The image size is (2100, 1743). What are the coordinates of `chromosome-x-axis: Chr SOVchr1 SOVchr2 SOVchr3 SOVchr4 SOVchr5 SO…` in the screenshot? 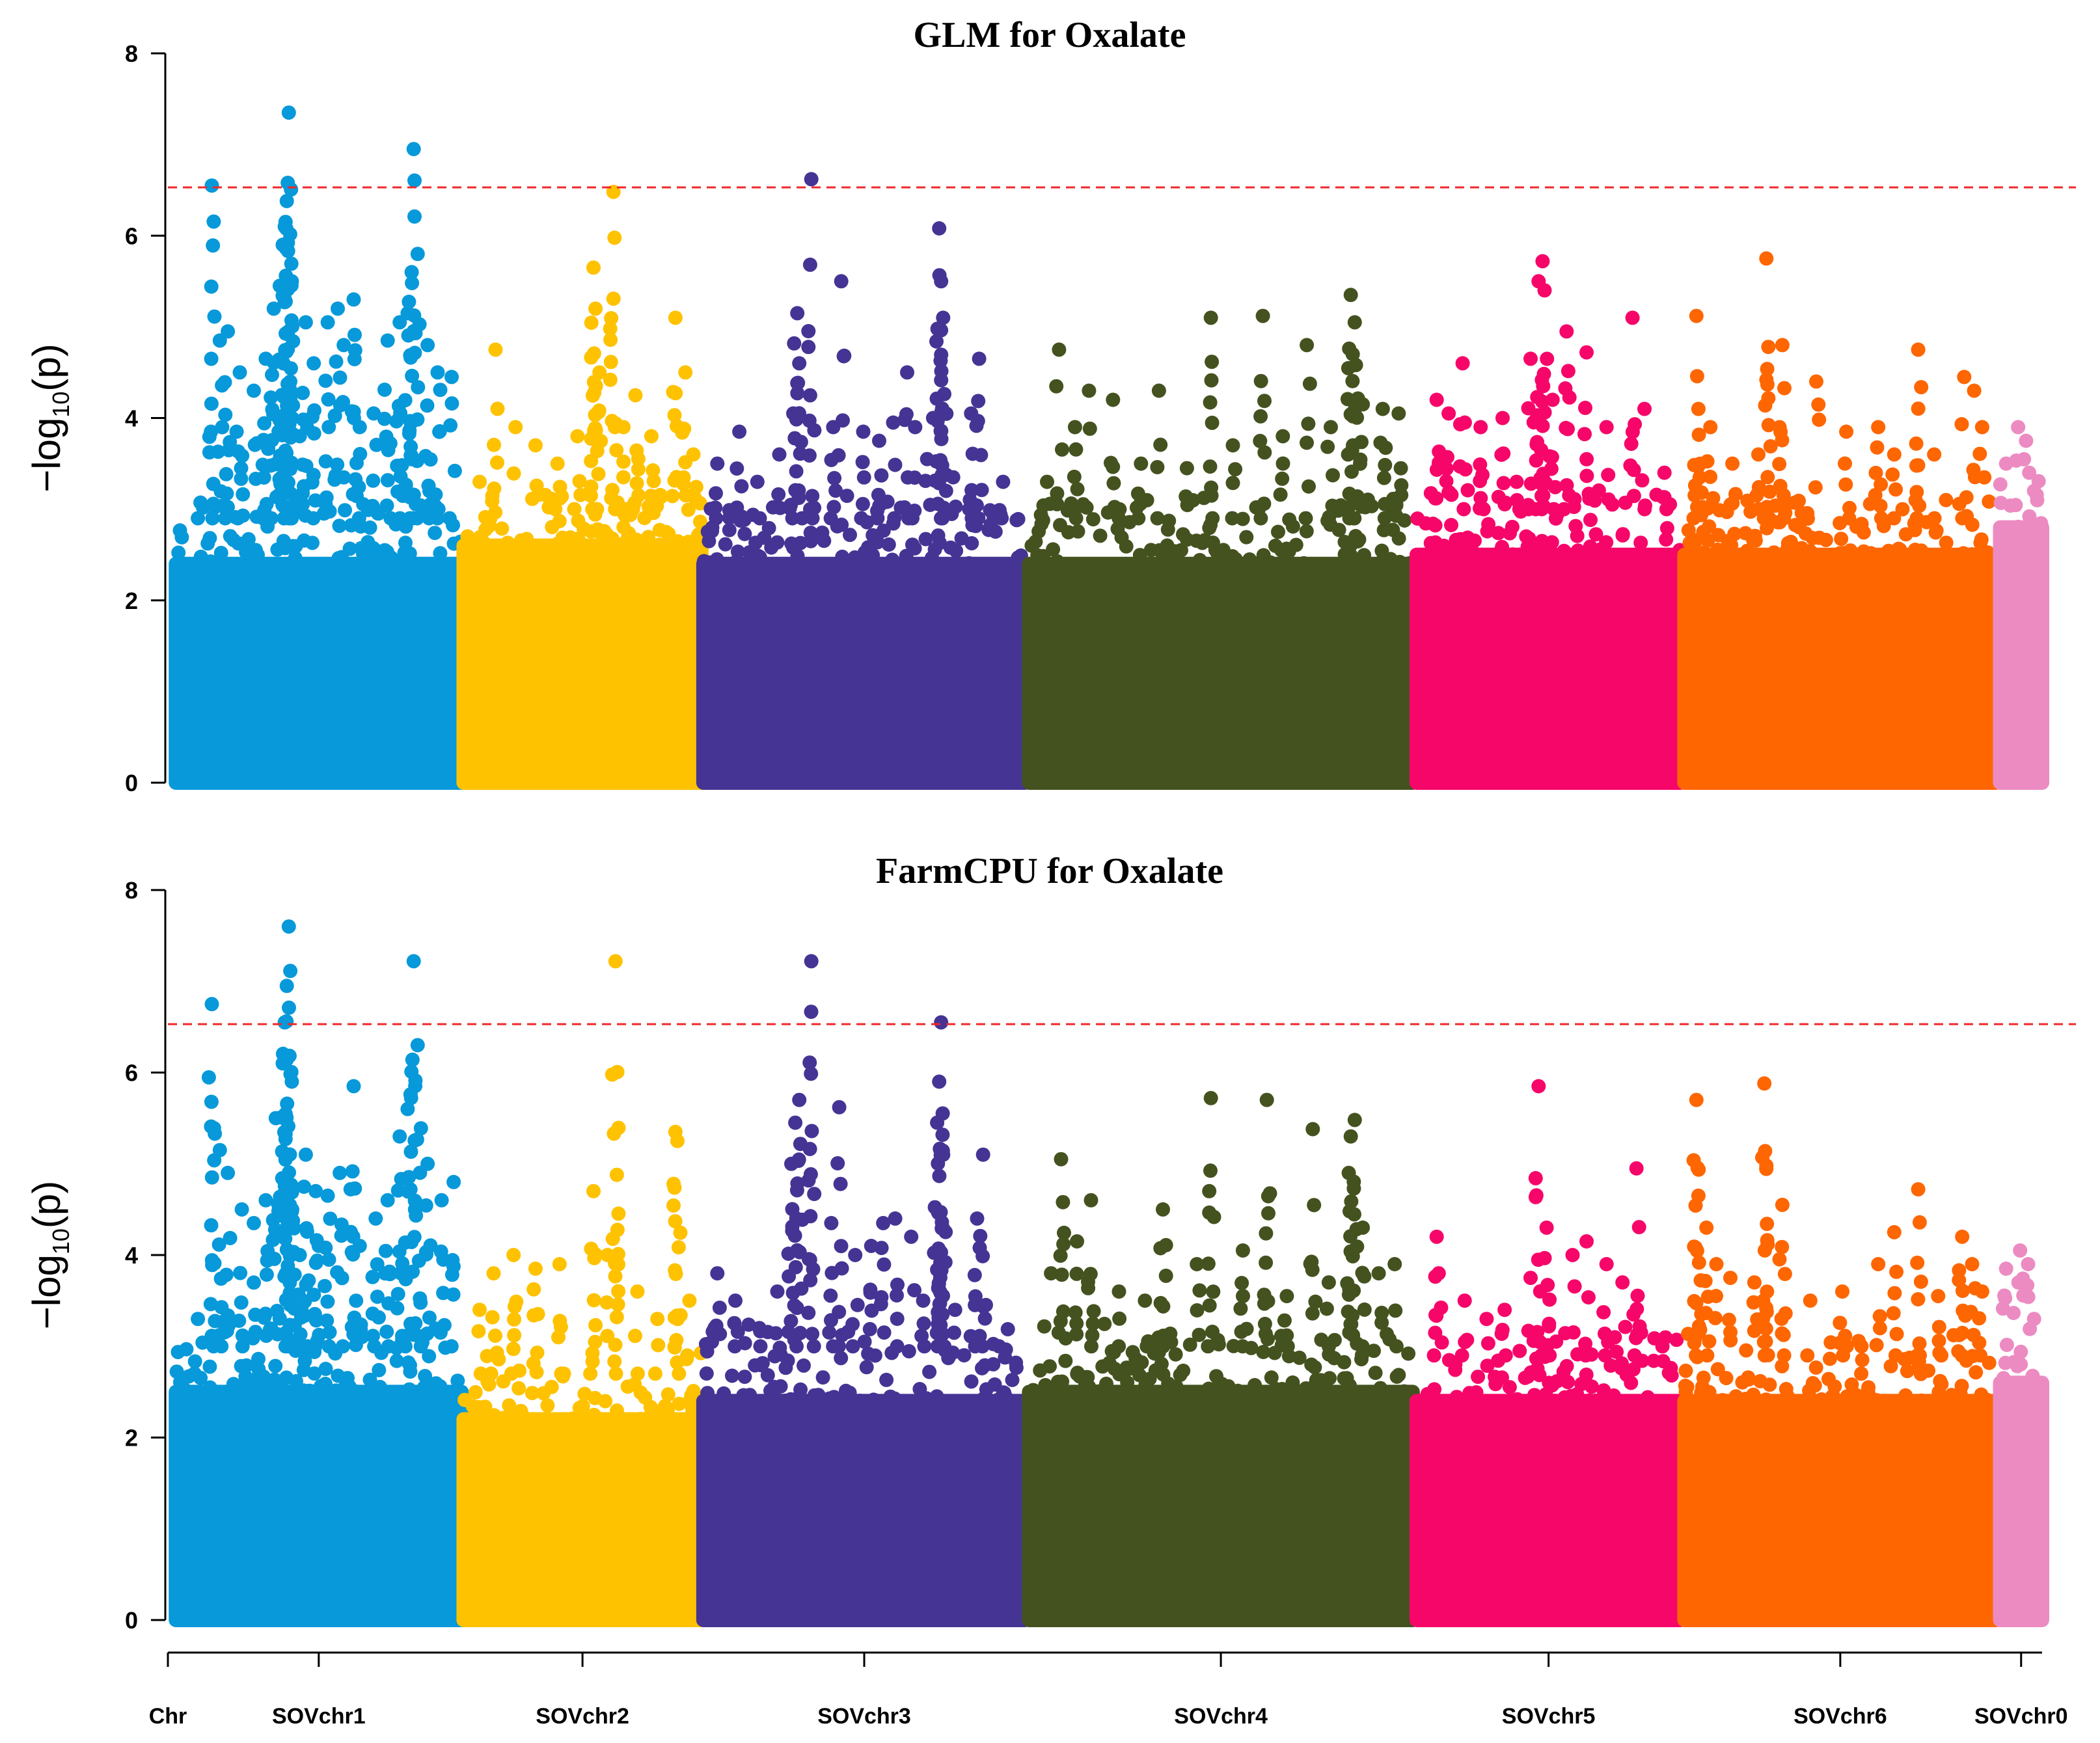 It's located at (1108, 1690).